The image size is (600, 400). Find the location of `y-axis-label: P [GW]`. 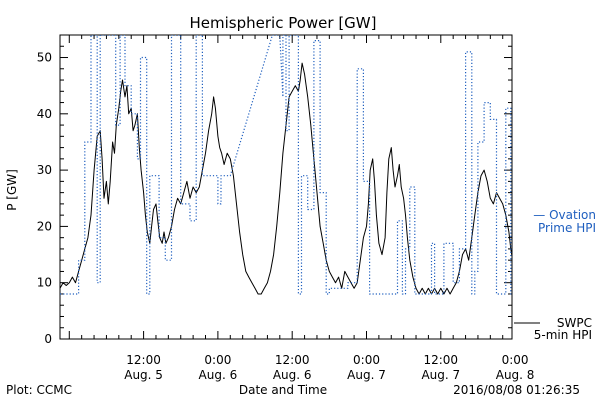

y-axis-label: P [GW] is located at coordinates (12, 190).